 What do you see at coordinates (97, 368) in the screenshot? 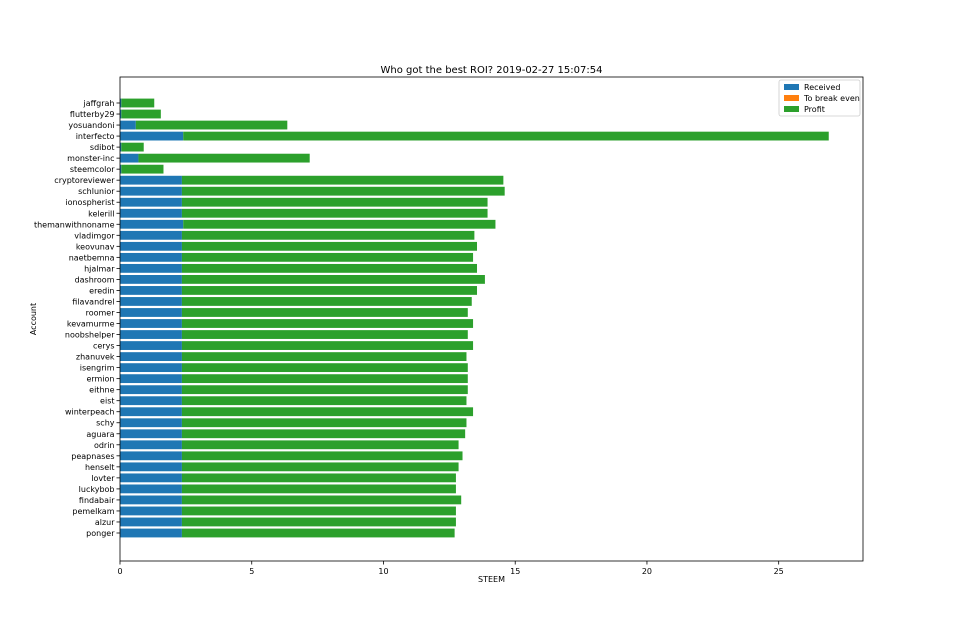
I see `y-tick-label: isengrim` at bounding box center [97, 368].